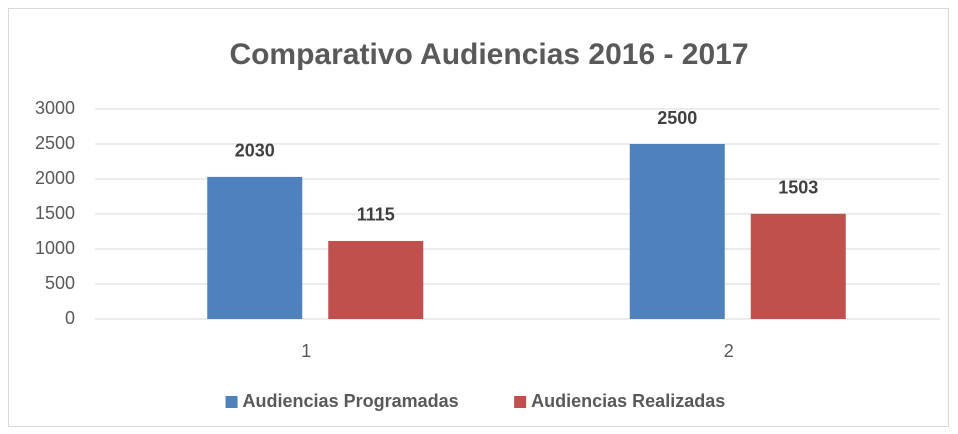 This screenshot has width=958, height=434. I want to click on y-tick-label: 500, so click(60, 283).